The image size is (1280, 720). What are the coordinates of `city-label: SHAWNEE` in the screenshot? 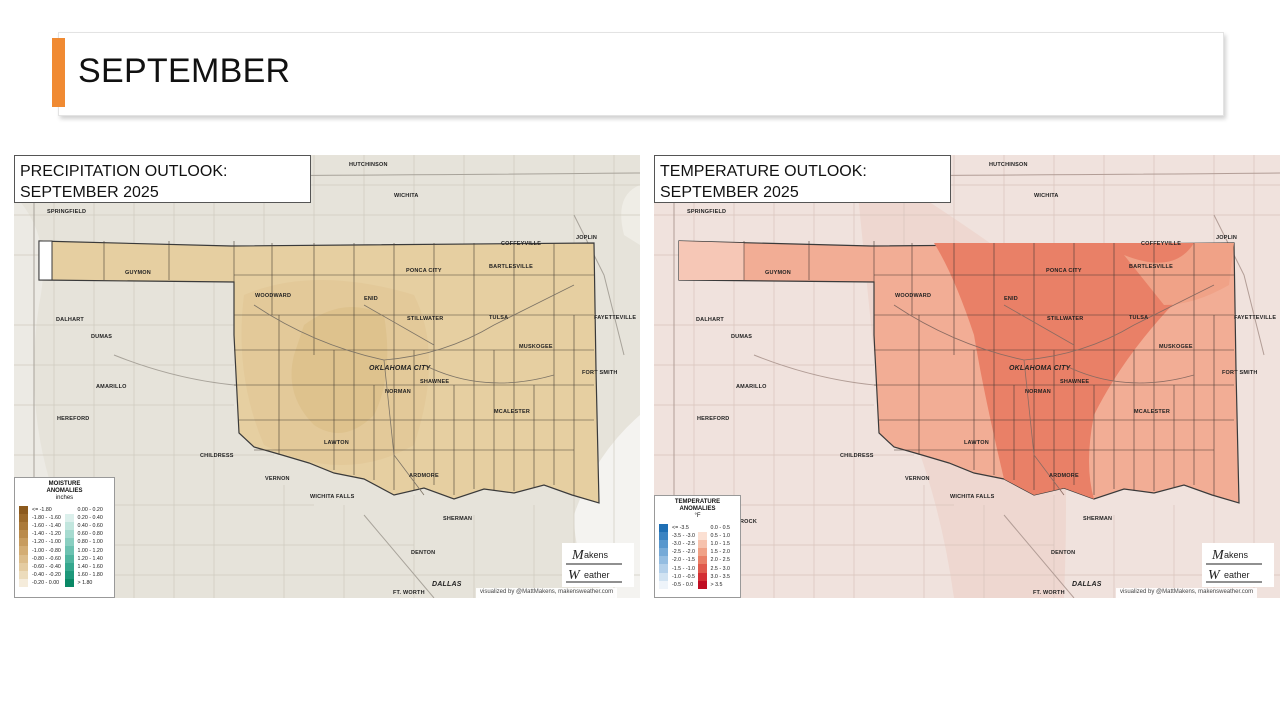 It's located at (435, 382).